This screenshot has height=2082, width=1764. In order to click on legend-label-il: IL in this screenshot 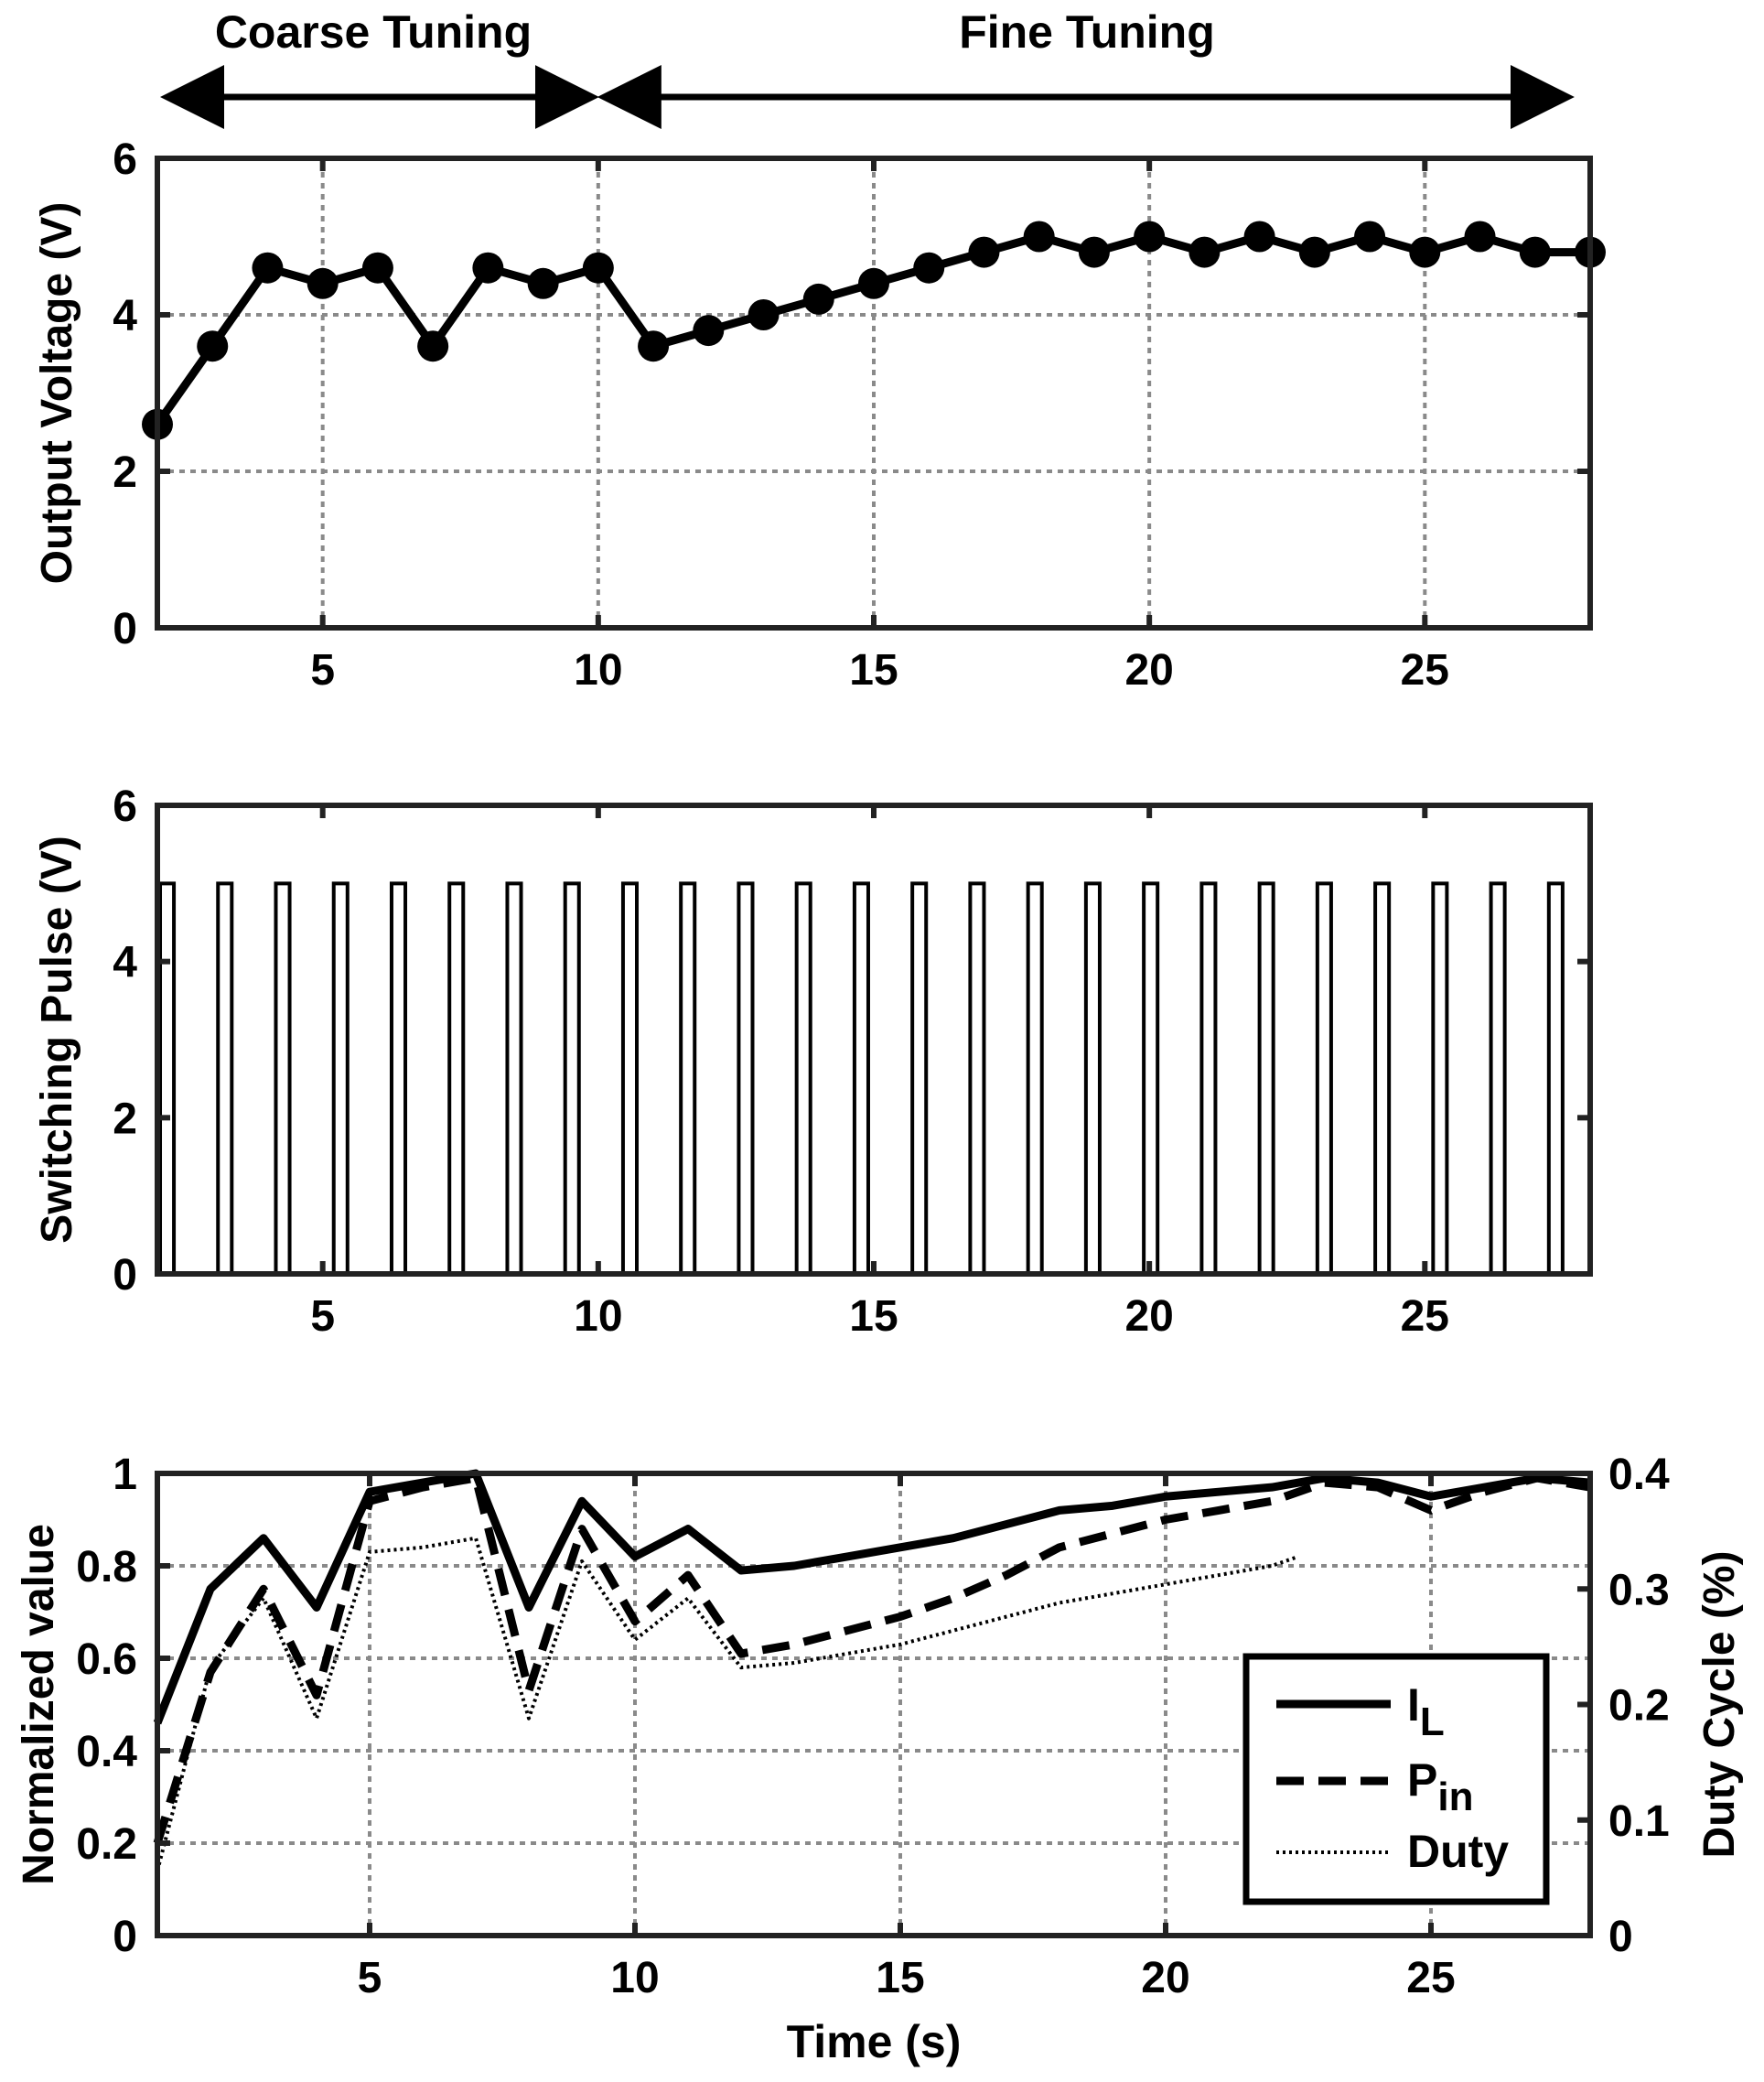, I will do `click(1426, 1712)`.